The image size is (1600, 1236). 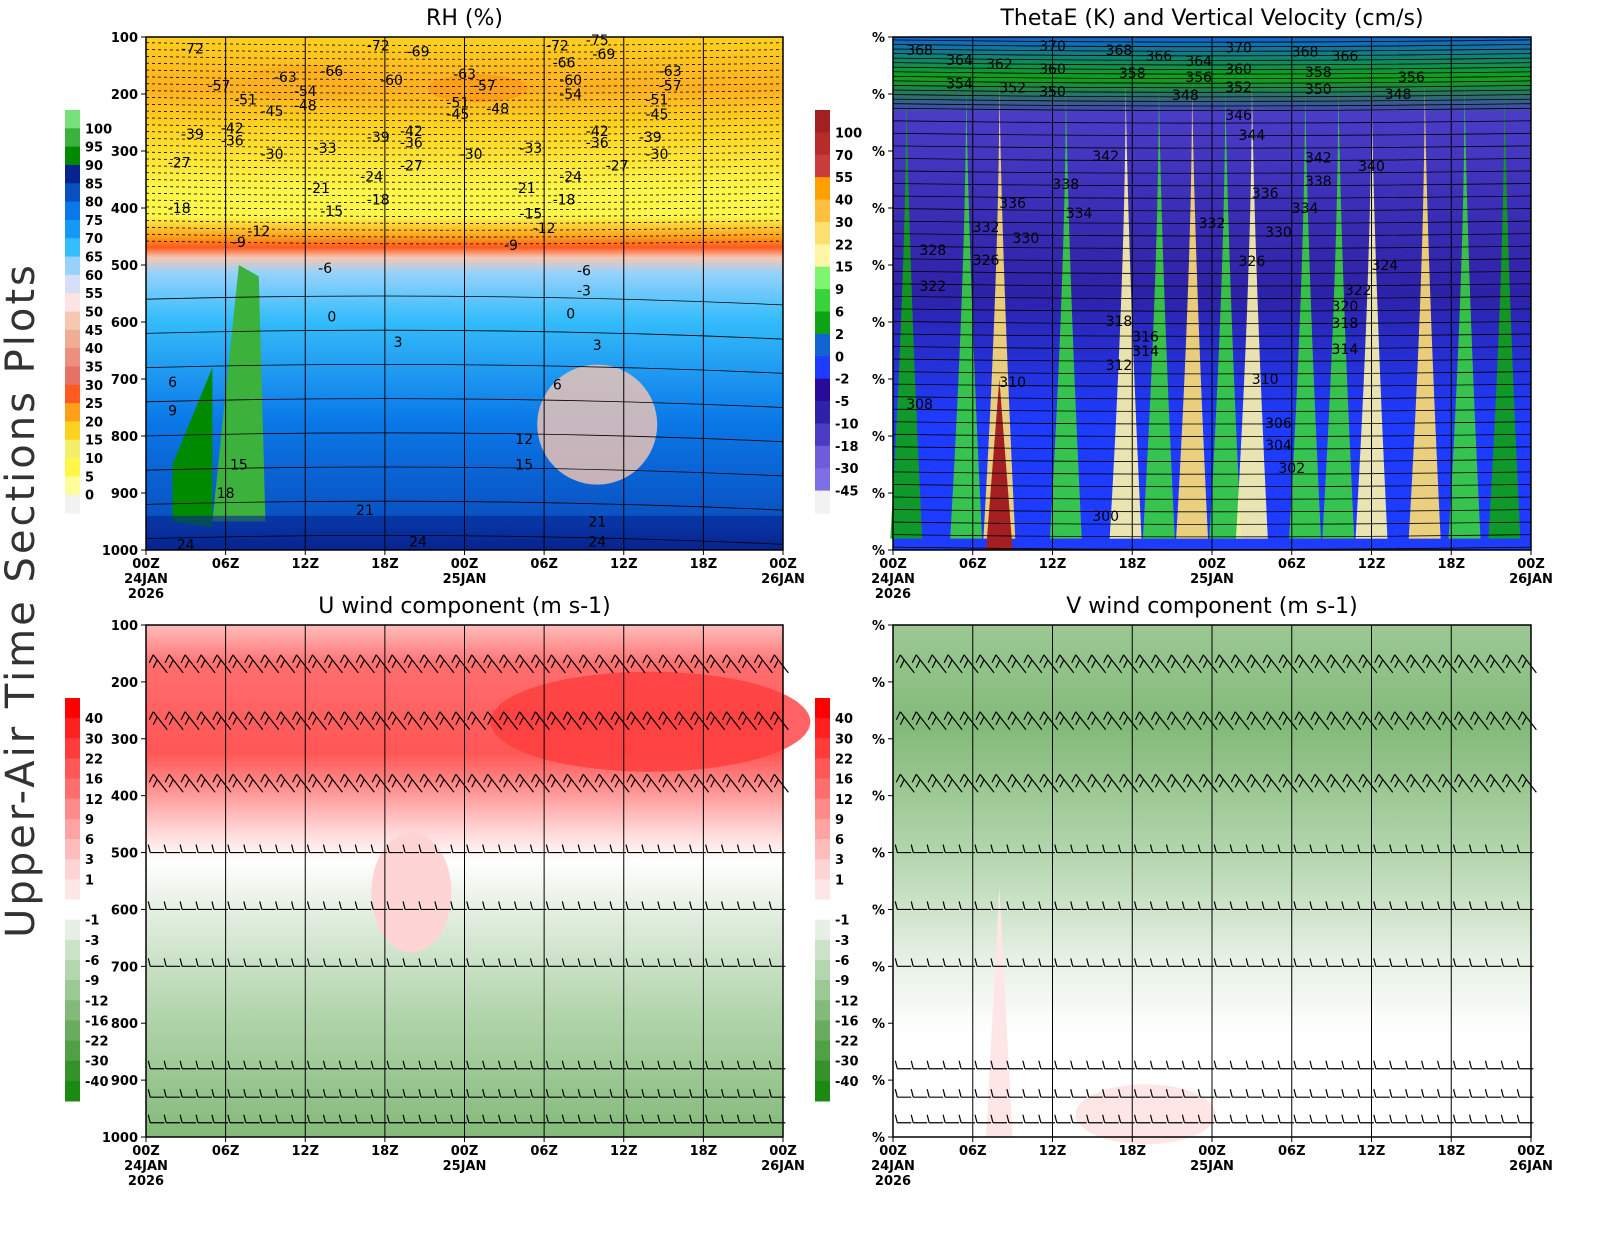 I want to click on y-tick-label: %, so click(x=878, y=38).